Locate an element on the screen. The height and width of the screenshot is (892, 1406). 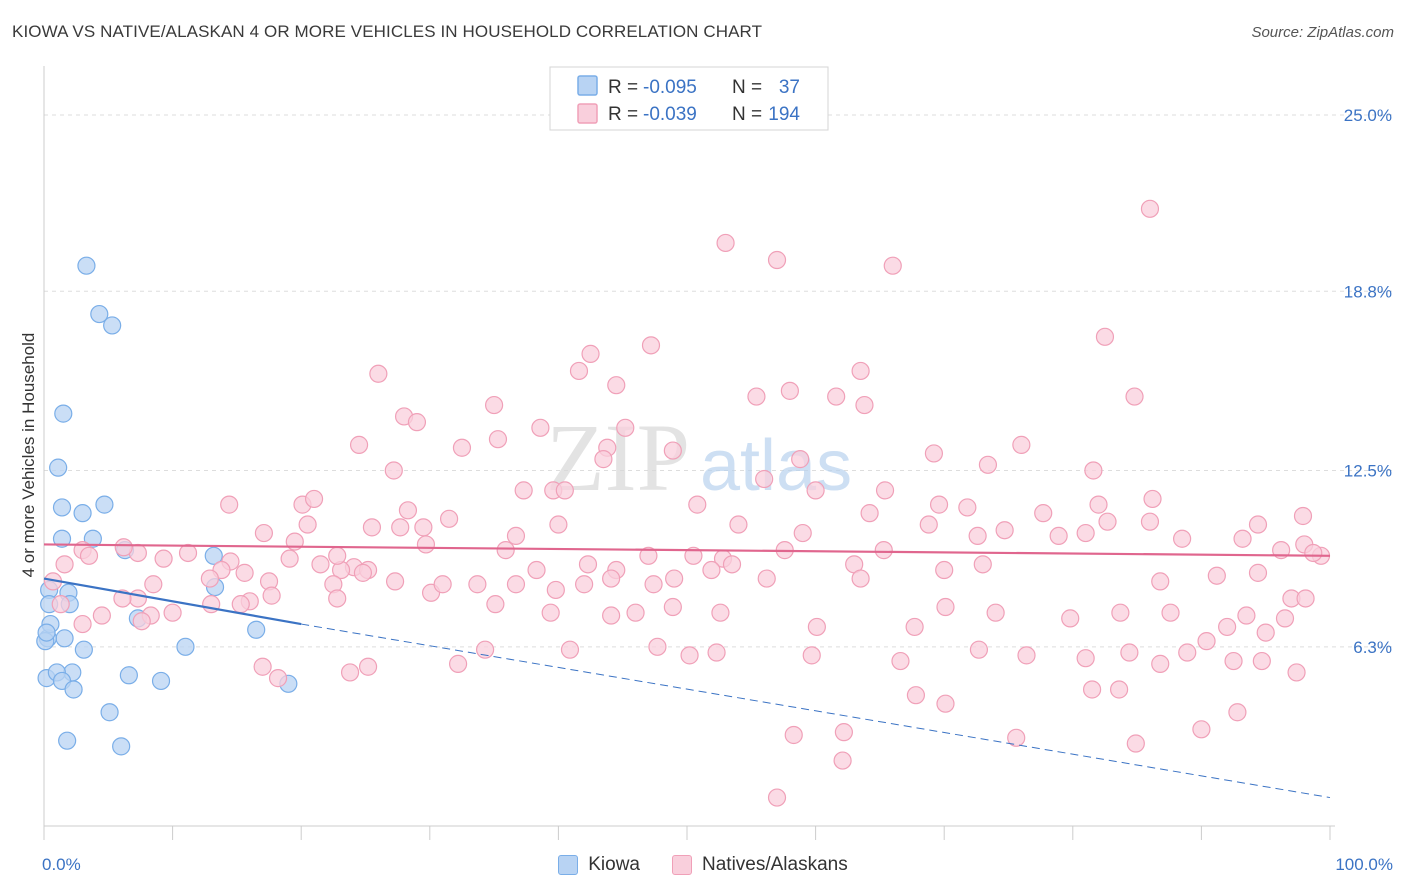
native-trend-line is located at coordinates (687, 550).